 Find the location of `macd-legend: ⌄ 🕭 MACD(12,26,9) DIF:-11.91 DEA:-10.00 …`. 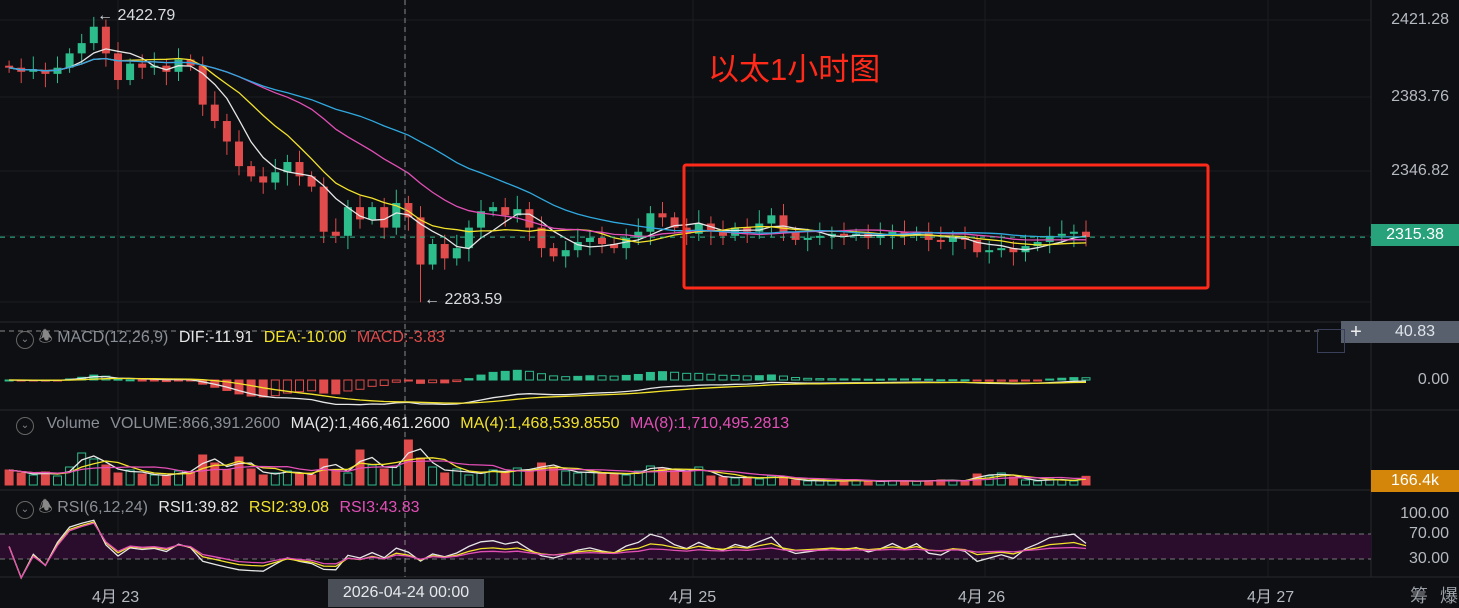

macd-legend: ⌄ 🕭 MACD(12,26,9) DIF:-11.91 DEA:-10.00 … is located at coordinates (230, 339).